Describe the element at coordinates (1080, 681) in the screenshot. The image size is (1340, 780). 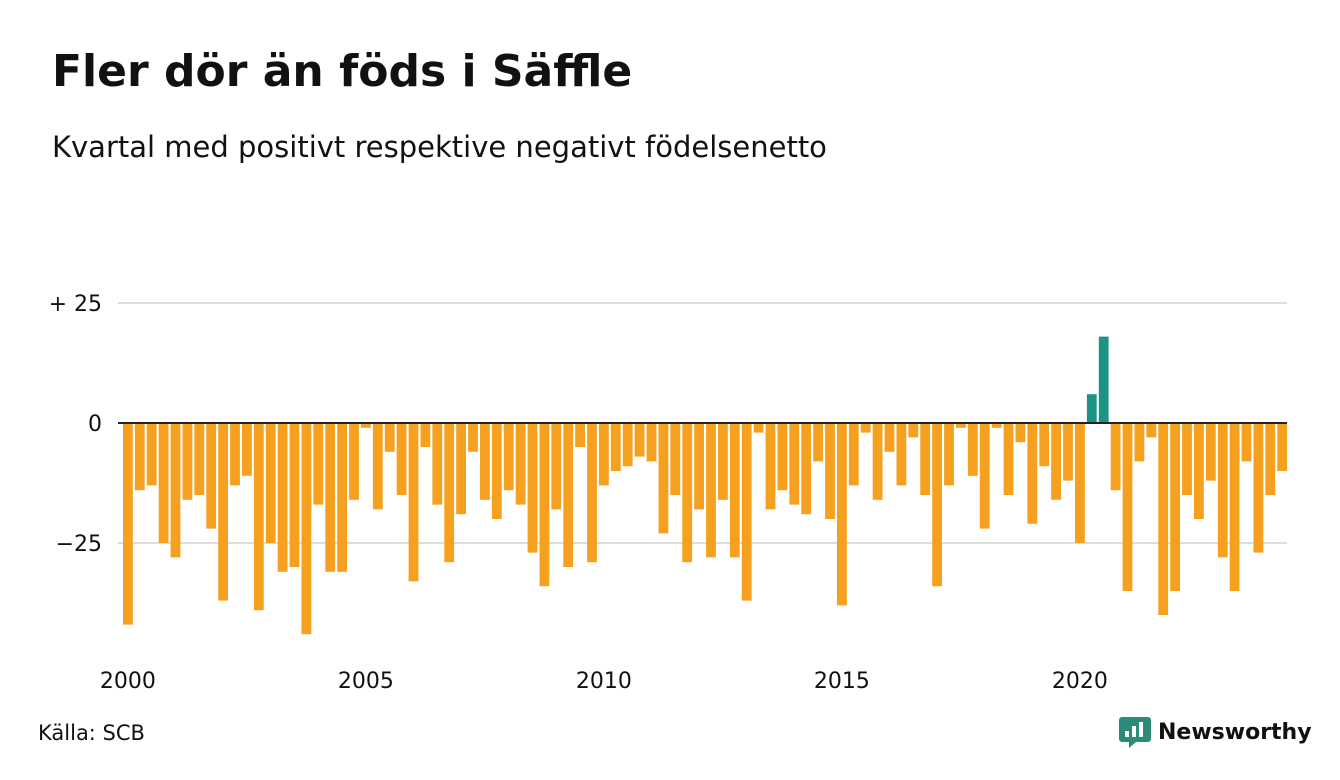
I see `x-tick-label-2020: 2020` at that location.